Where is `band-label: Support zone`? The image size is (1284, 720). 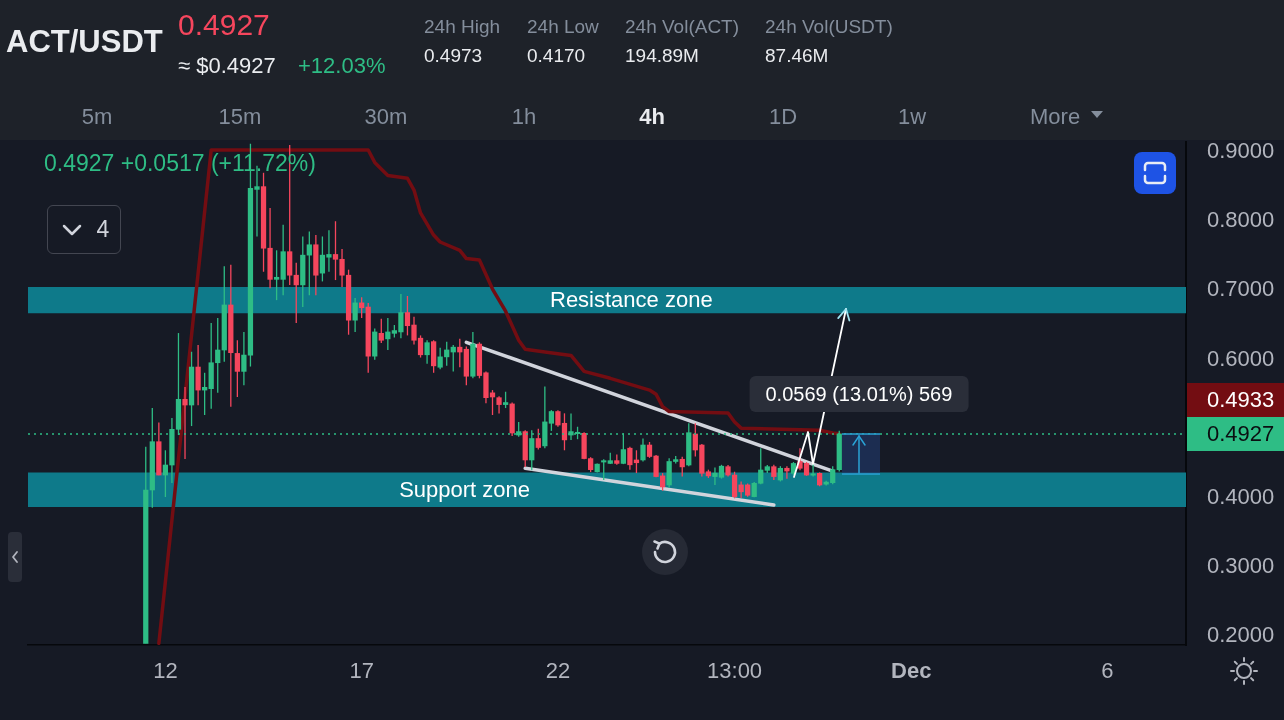
band-label: Support zone is located at coordinates (464, 489).